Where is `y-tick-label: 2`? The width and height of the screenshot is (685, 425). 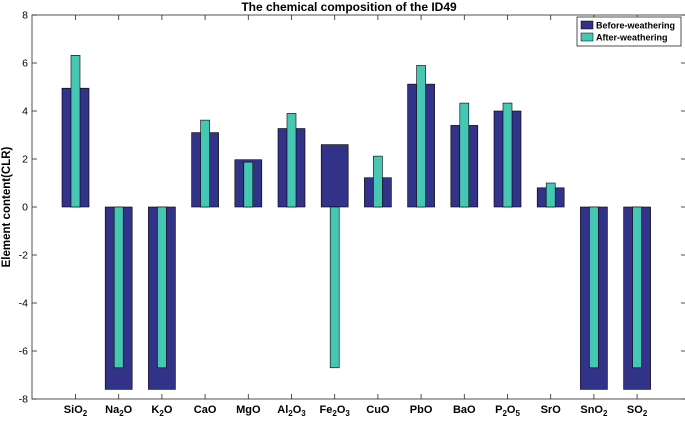 y-tick-label: 2 is located at coordinates (25, 160).